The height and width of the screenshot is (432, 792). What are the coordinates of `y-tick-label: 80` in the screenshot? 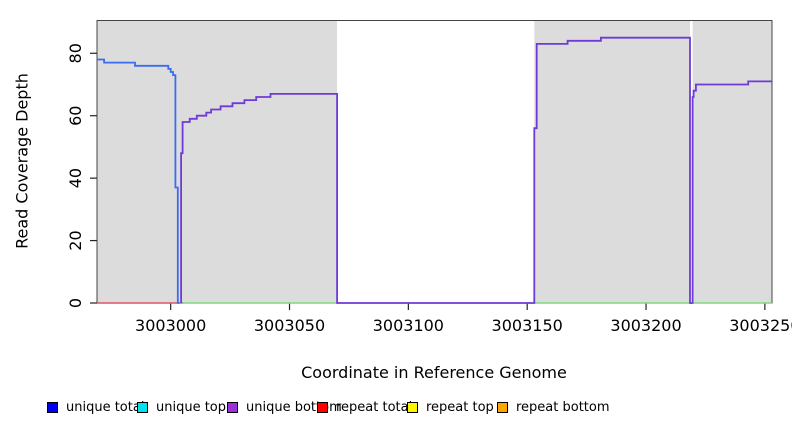 It's located at (75, 53).